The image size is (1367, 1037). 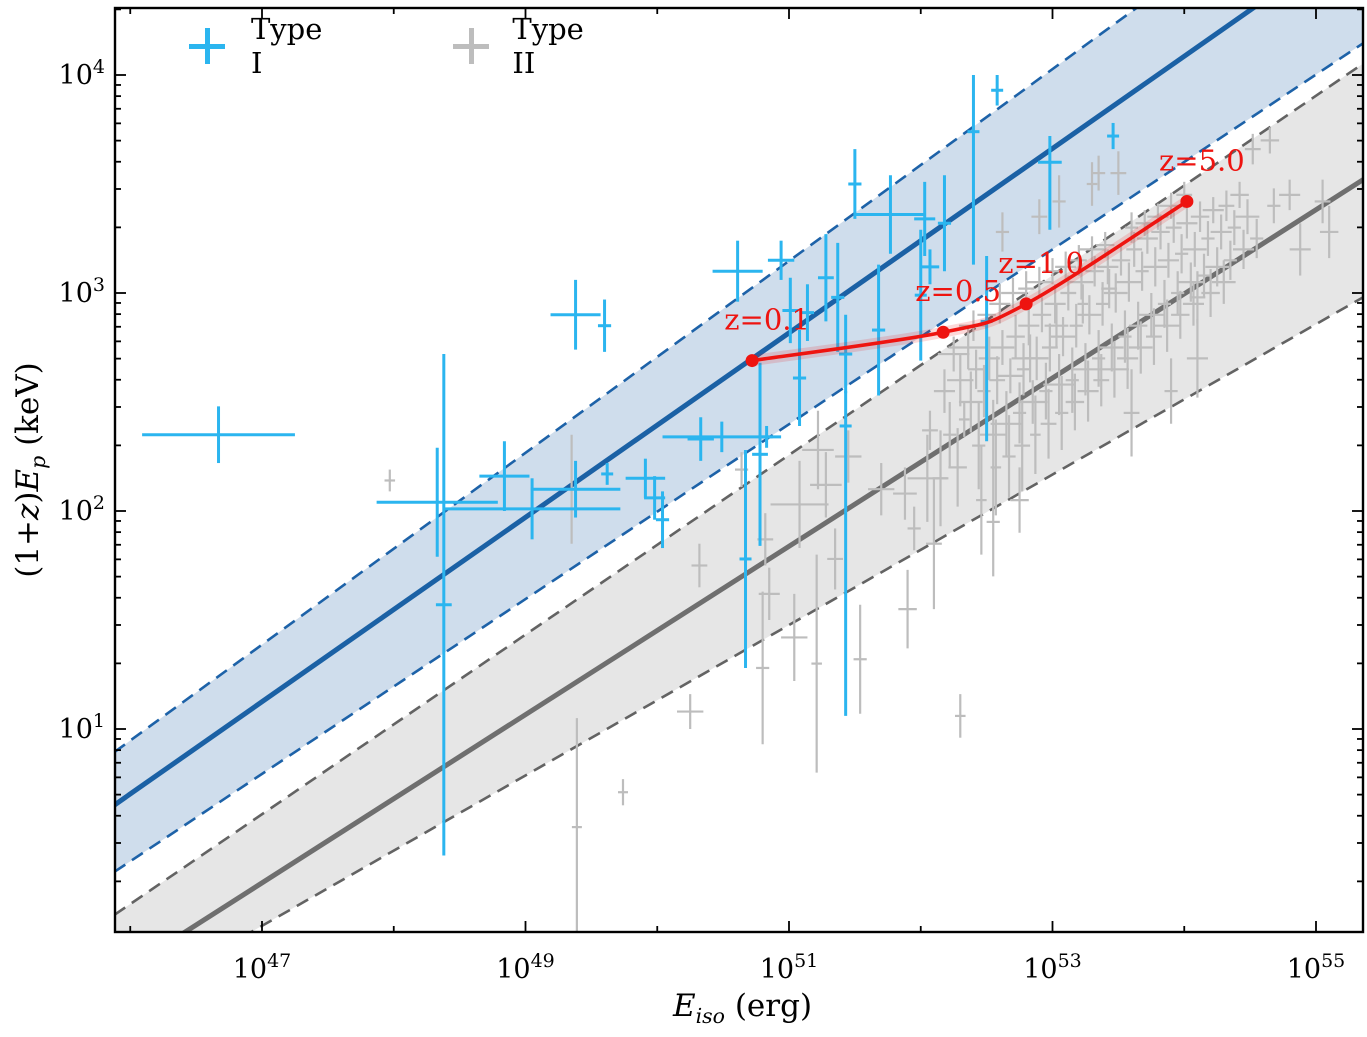 I want to click on track-label-z=0.1: z=0.1, so click(x=767, y=320).